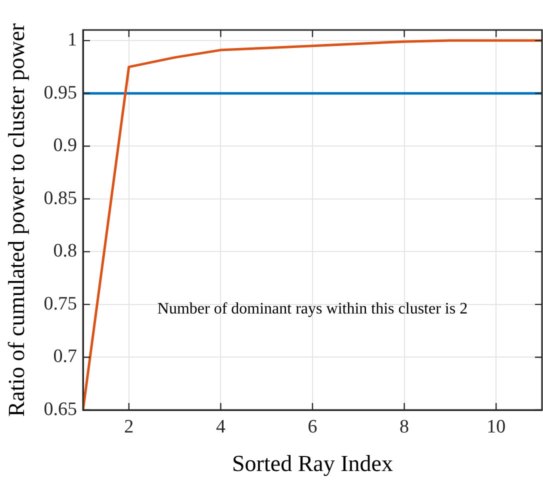 The width and height of the screenshot is (543, 481). What do you see at coordinates (16, 219) in the screenshot?
I see `y-axis-title: Ratio of cumulated power to cluster power` at bounding box center [16, 219].